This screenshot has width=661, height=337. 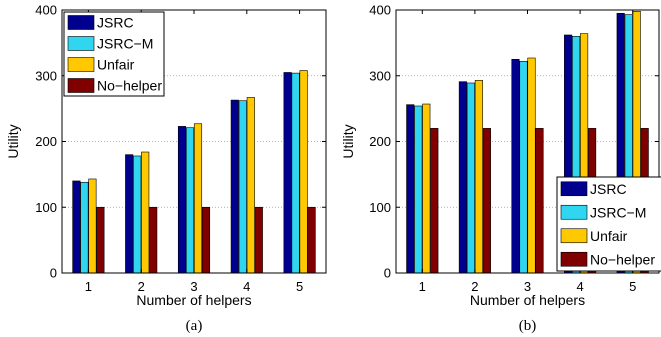 What do you see at coordinates (528, 326) in the screenshot?
I see `panel-caption: (b)` at bounding box center [528, 326].